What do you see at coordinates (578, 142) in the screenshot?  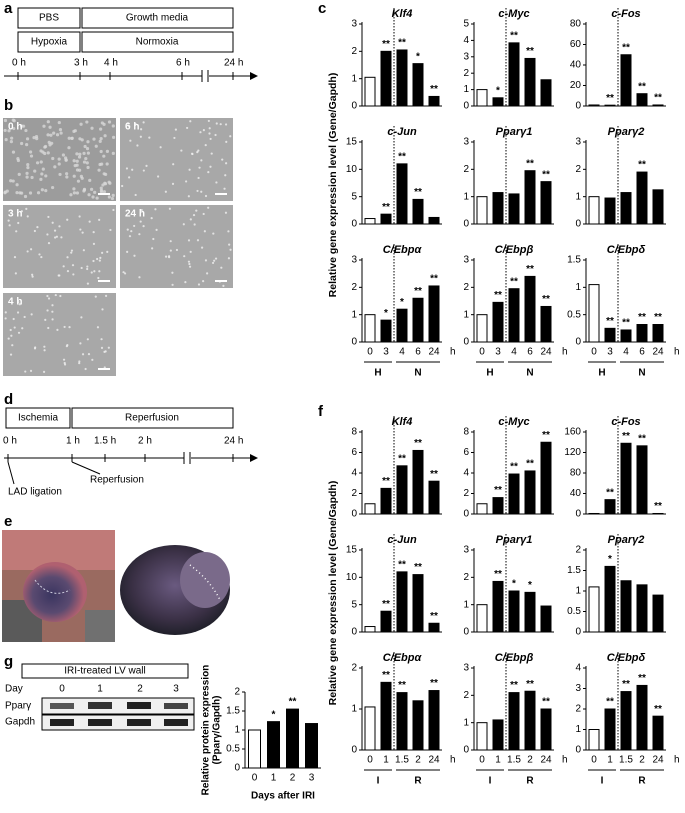 I see `y-tick-label: 3` at bounding box center [578, 142].